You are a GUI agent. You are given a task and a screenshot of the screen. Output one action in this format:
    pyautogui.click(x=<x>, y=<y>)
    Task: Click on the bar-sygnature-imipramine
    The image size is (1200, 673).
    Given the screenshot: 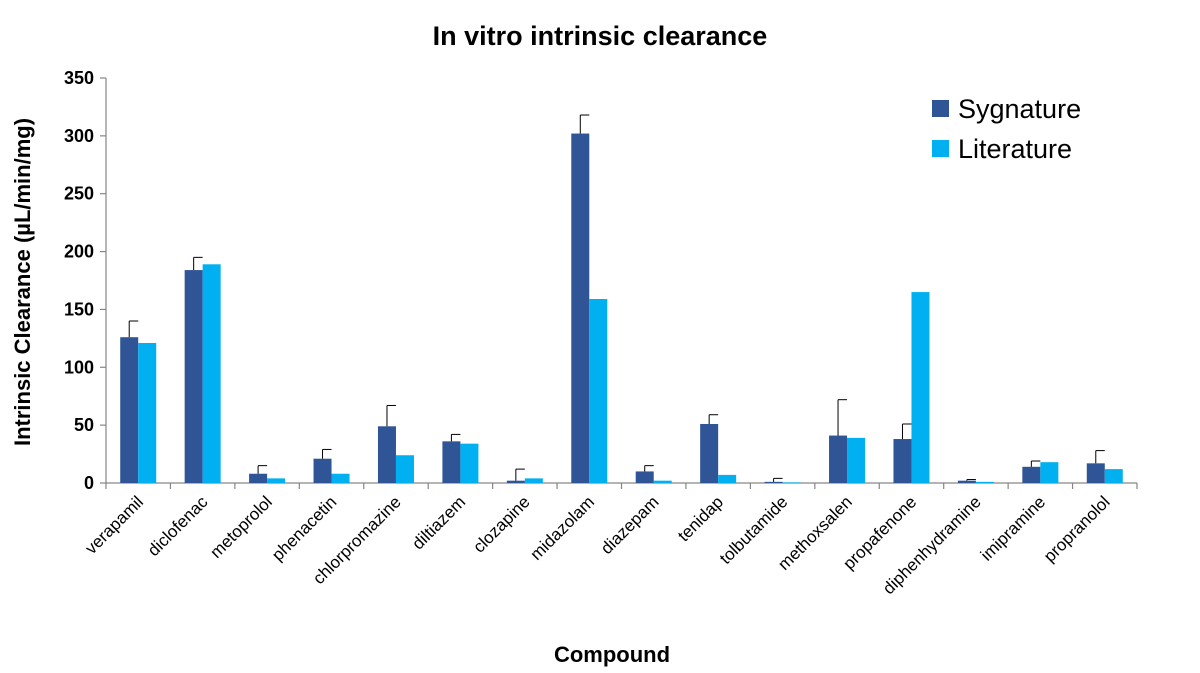 What is the action you would take?
    pyautogui.click(x=1031, y=474)
    